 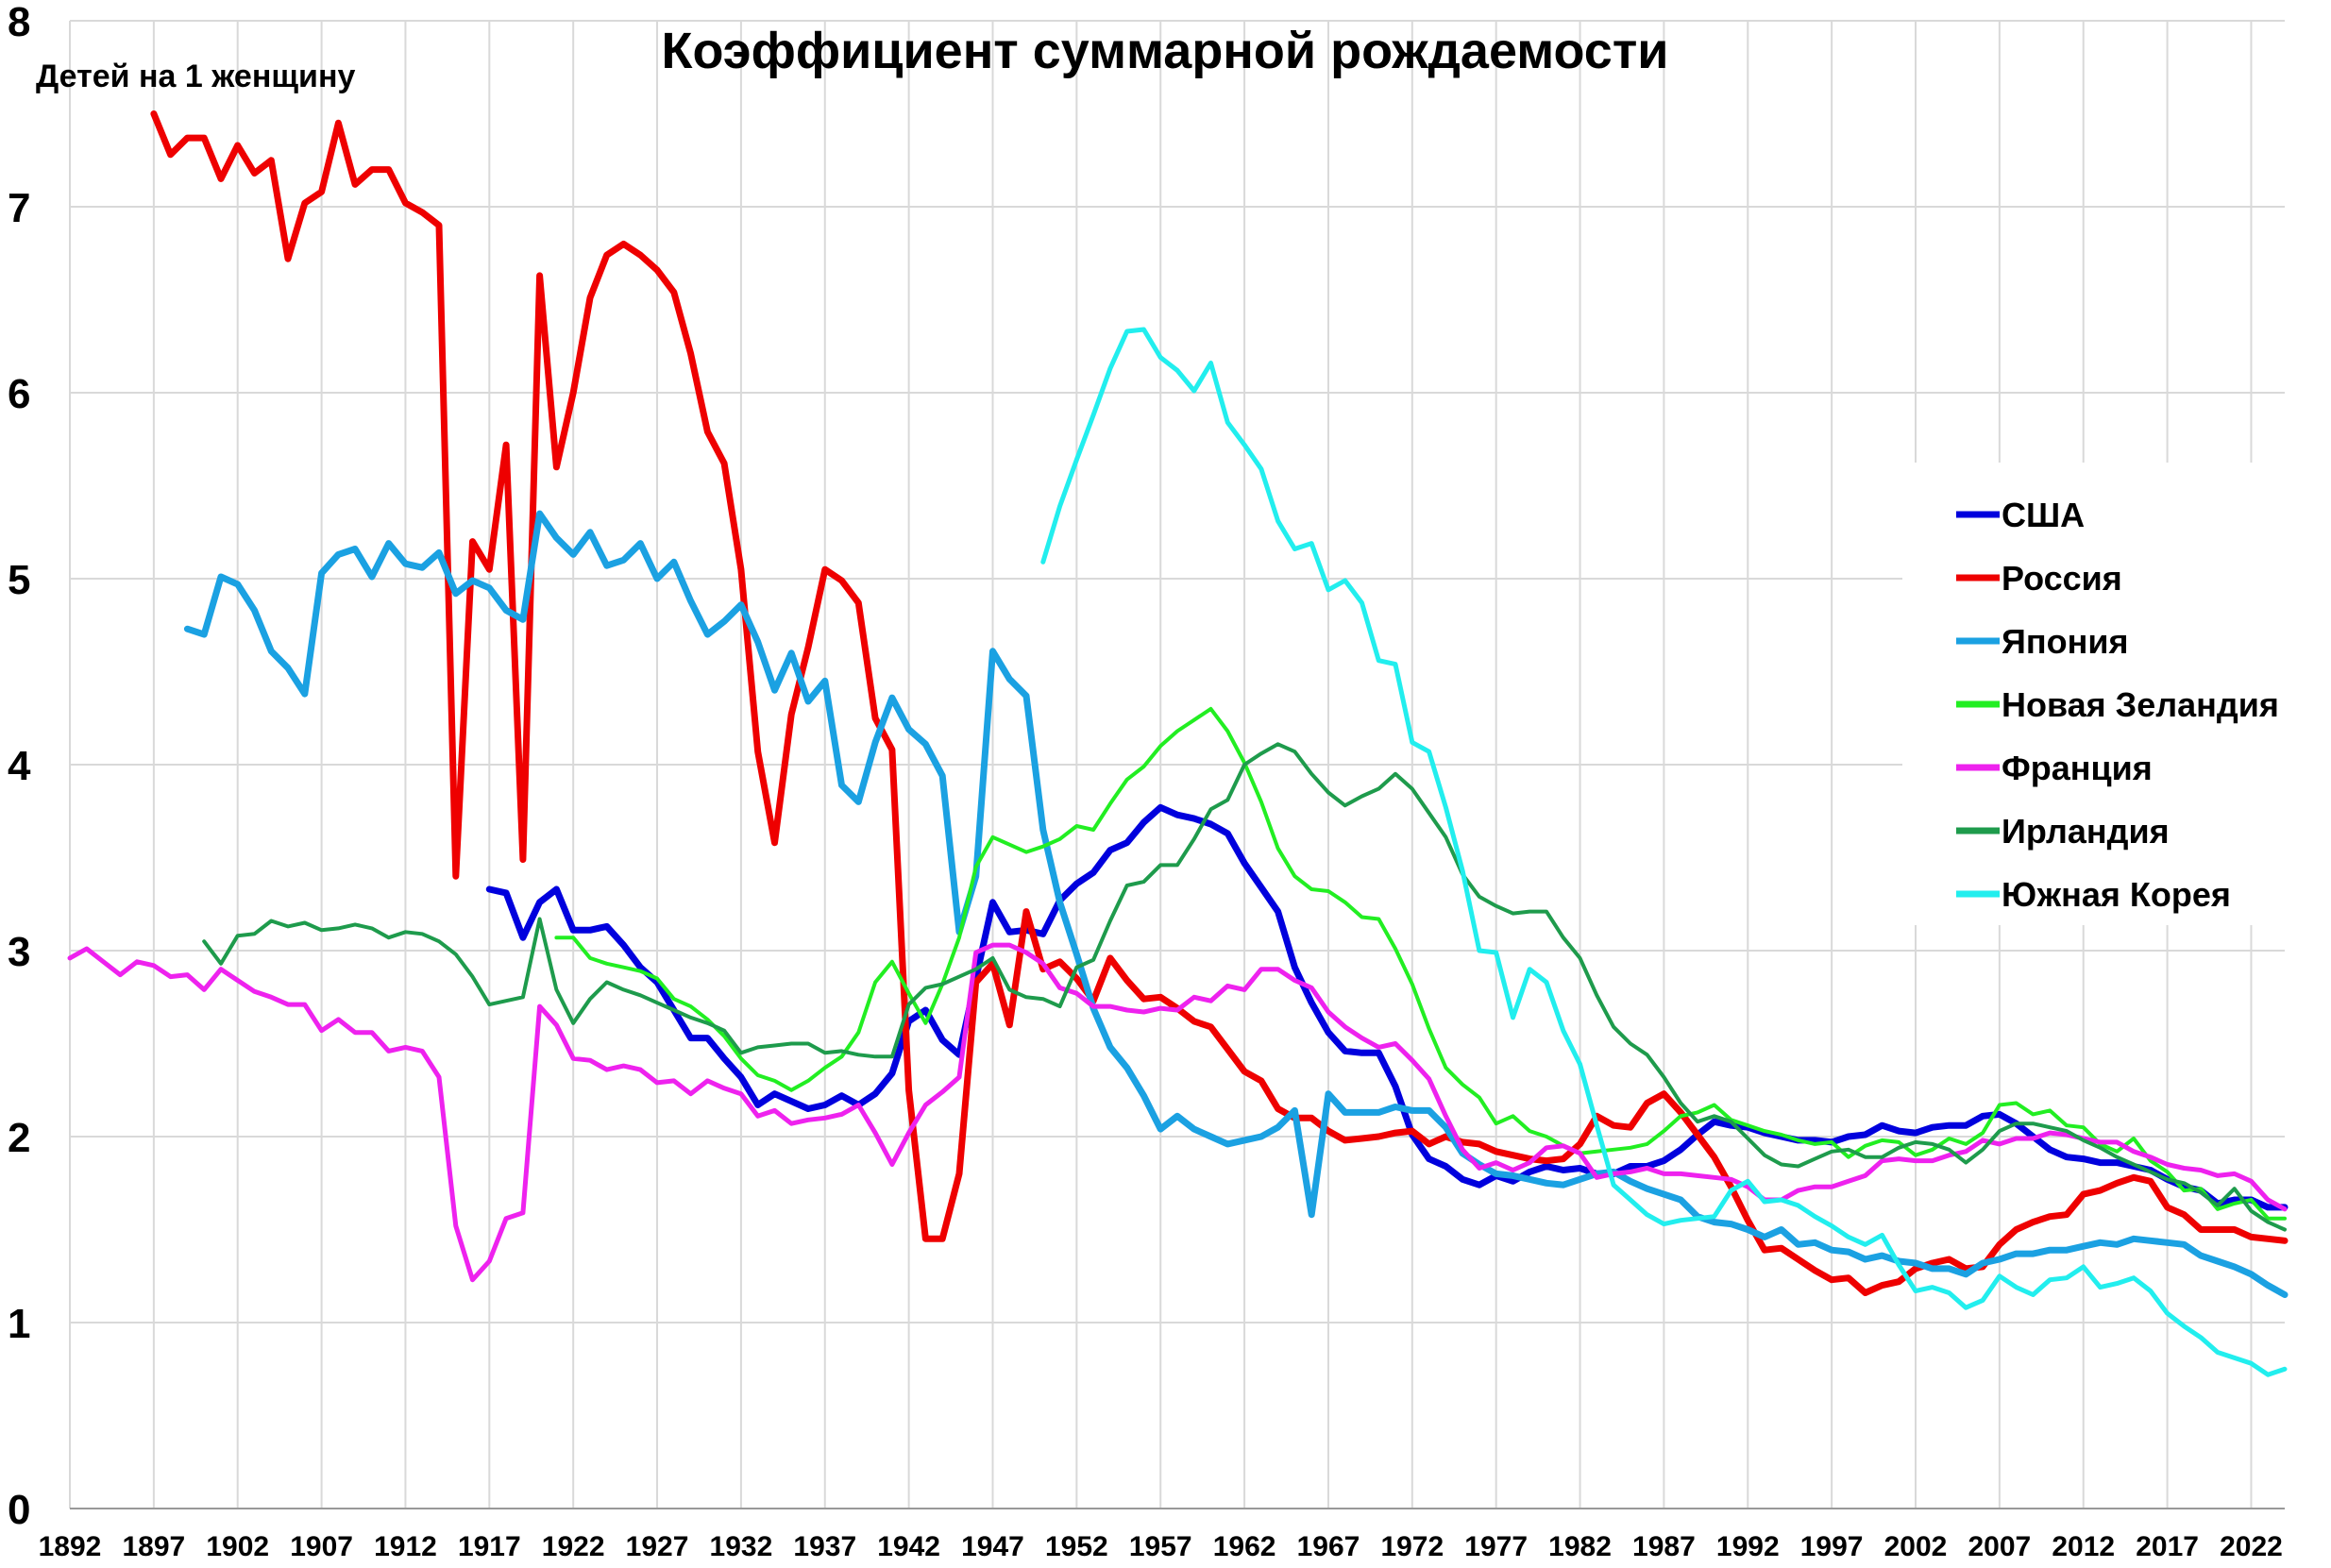 I want to click on y-tick-label: 5, so click(x=19, y=580).